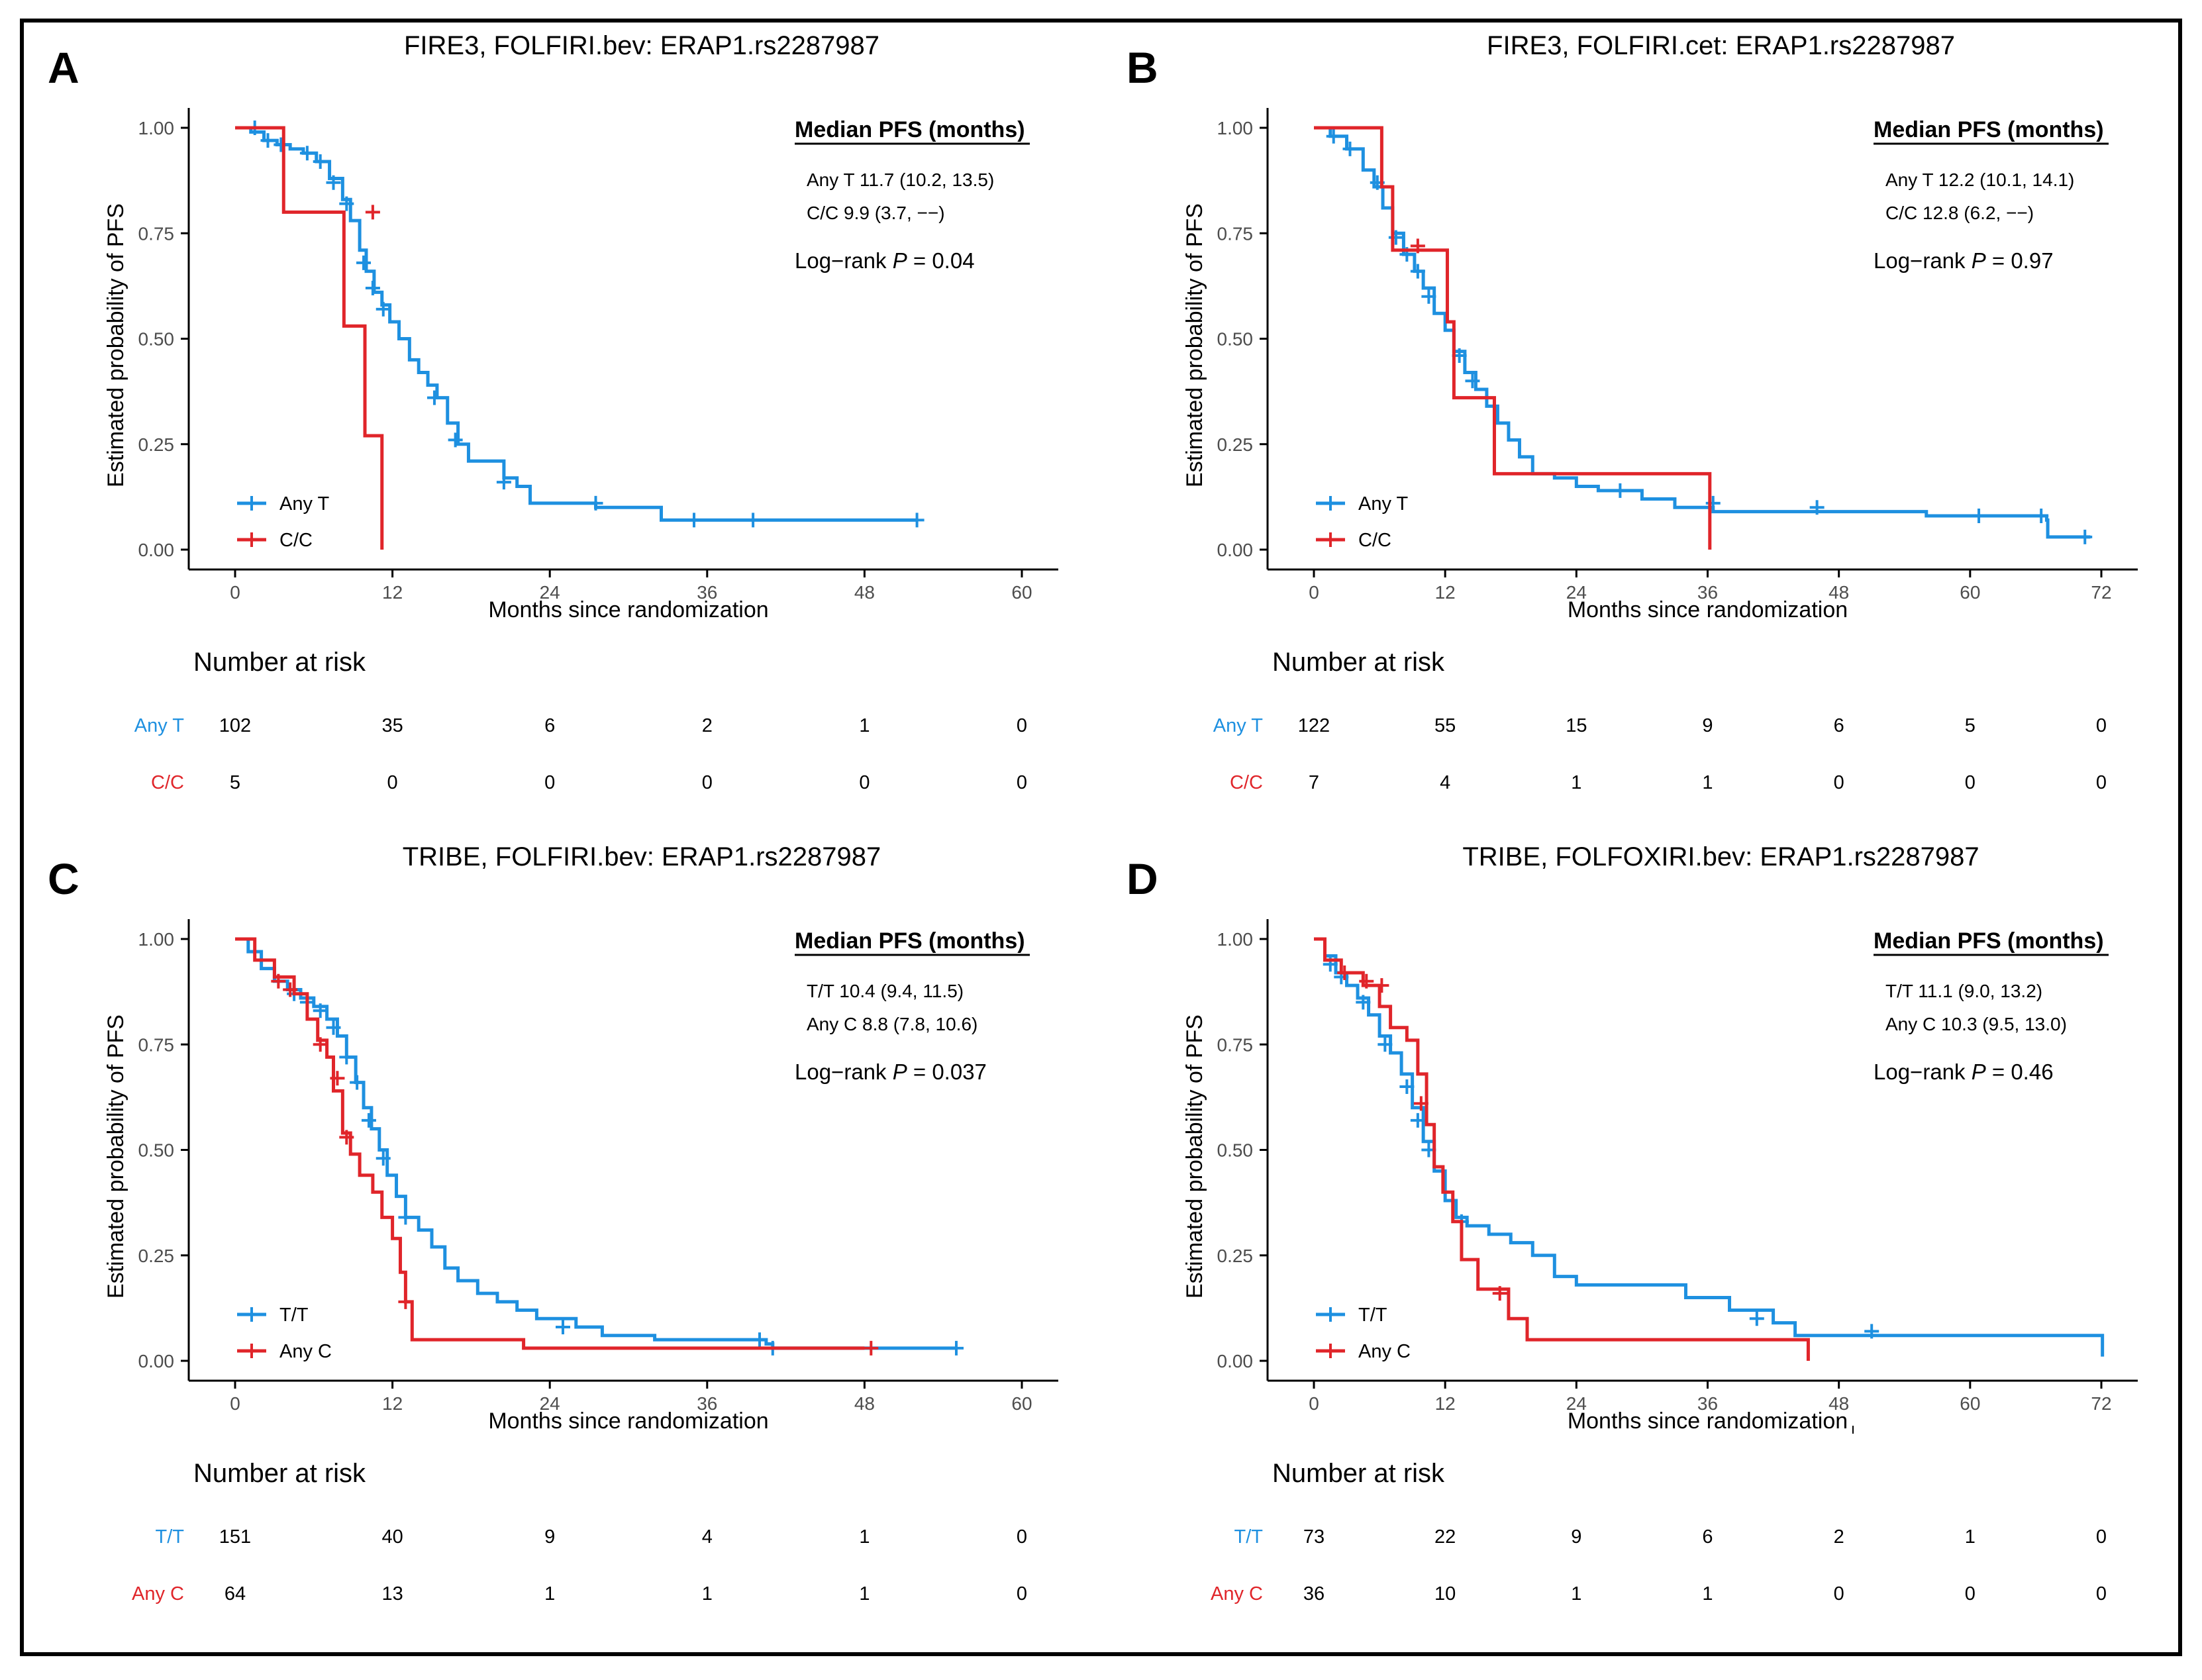  Describe the element at coordinates (1721, 45) in the screenshot. I see `chart-title: FIRE3, FOLFIRI.cet: ERAP1.rs2287987` at that location.